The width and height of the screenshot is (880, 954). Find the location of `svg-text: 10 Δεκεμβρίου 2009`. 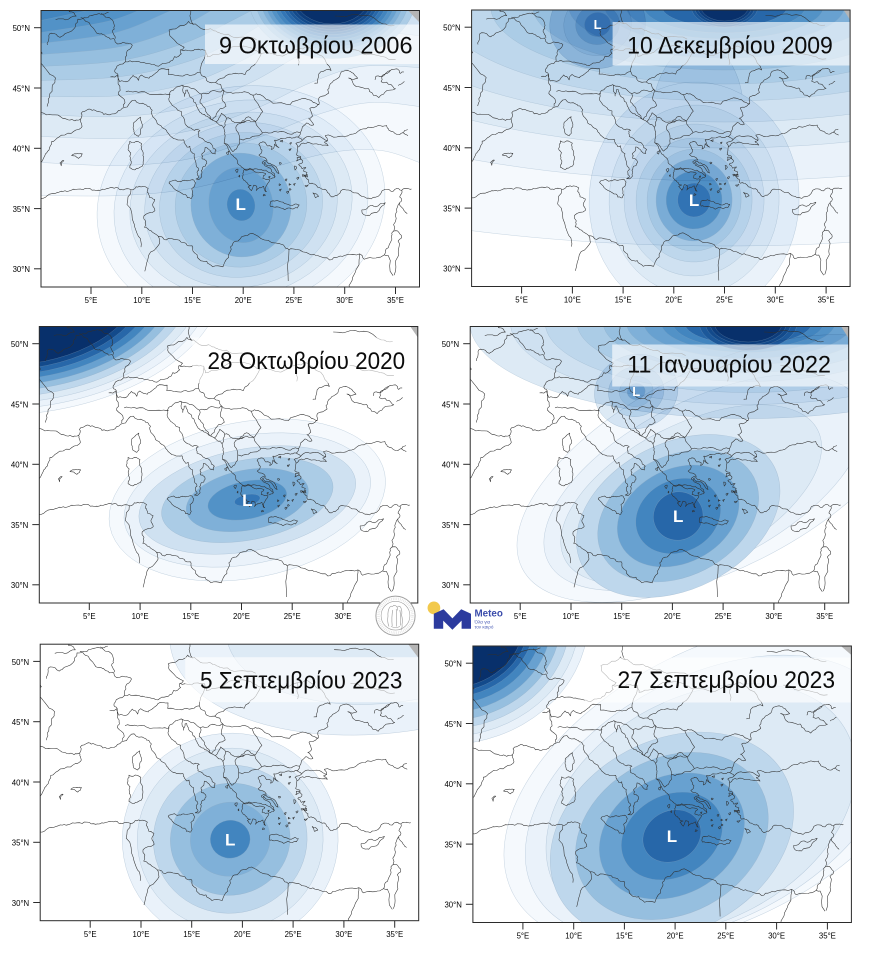

svg-text: 10 Δεκεμβρίου 2009 is located at coordinates (730, 46).